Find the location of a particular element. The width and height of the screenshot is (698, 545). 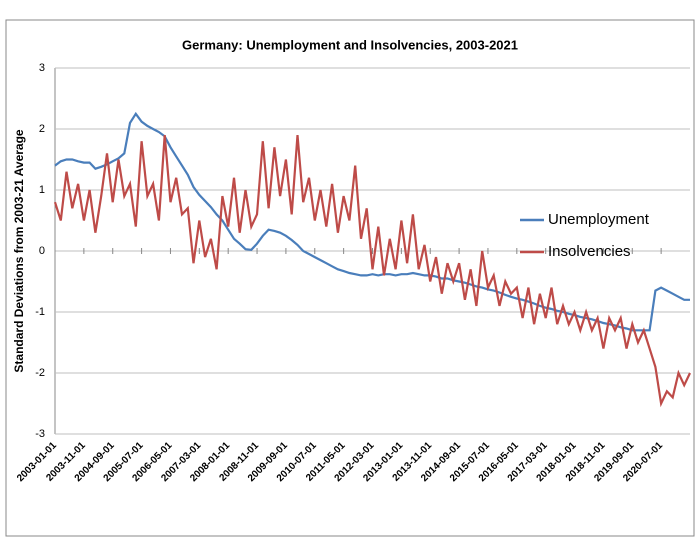

y-tick-label: -1 is located at coordinates (40, 312).